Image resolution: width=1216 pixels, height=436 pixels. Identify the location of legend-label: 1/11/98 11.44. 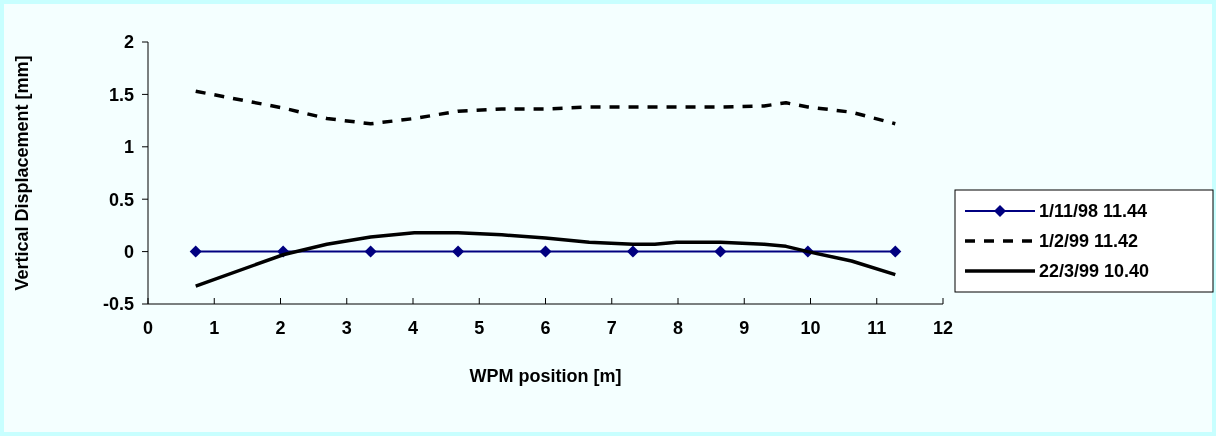
(1093, 211).